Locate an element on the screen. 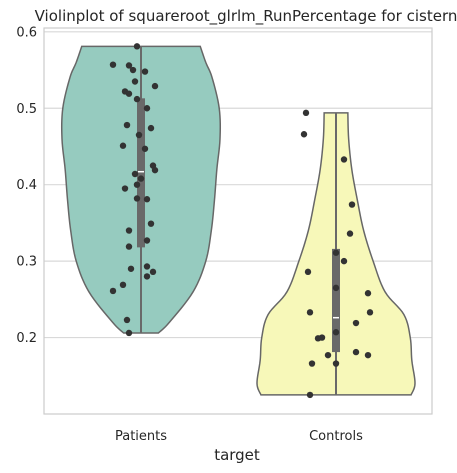 This screenshot has width=457, height=473. y-tick-labels: 0.2 0.3 0.4 0.5 0.6 is located at coordinates (26, 185).